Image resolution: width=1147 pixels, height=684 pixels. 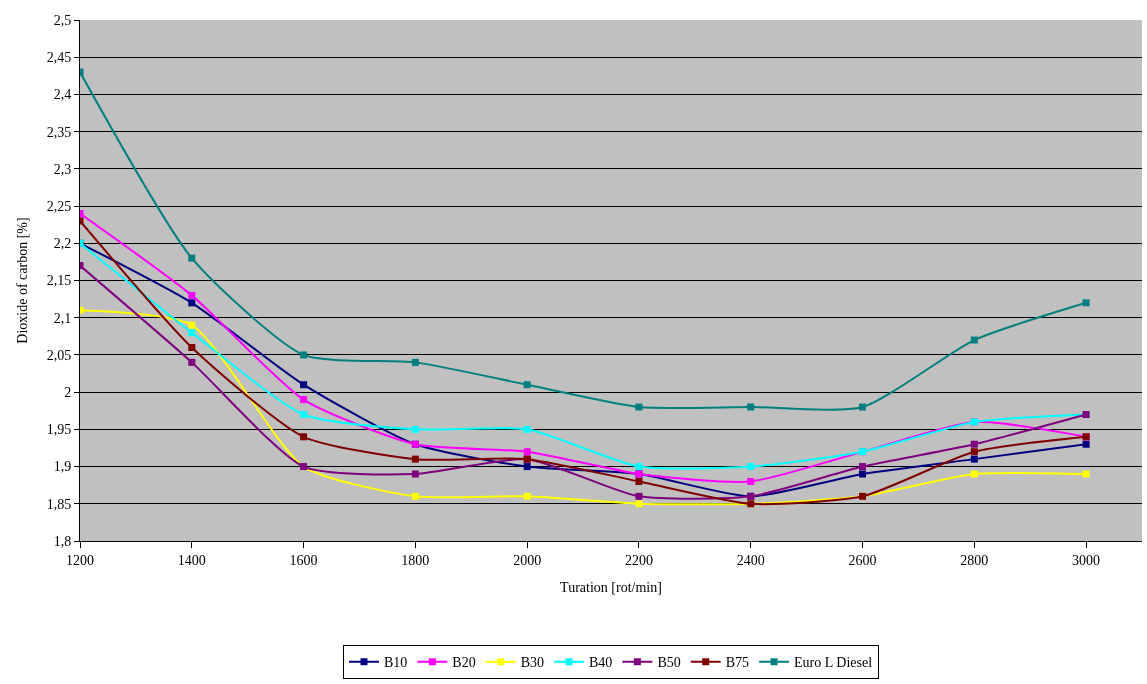 I want to click on legend-label: B30, so click(x=532, y=663).